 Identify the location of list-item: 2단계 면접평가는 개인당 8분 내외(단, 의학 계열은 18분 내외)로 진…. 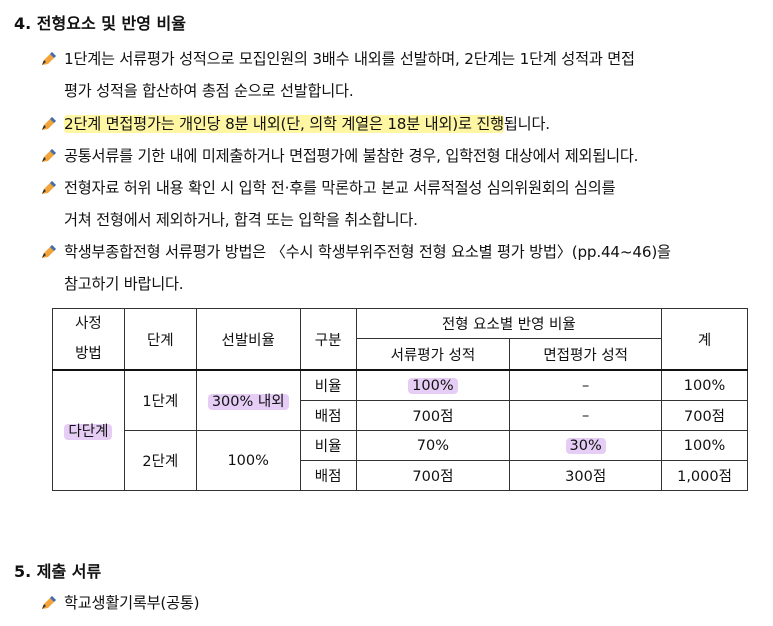
(401, 124).